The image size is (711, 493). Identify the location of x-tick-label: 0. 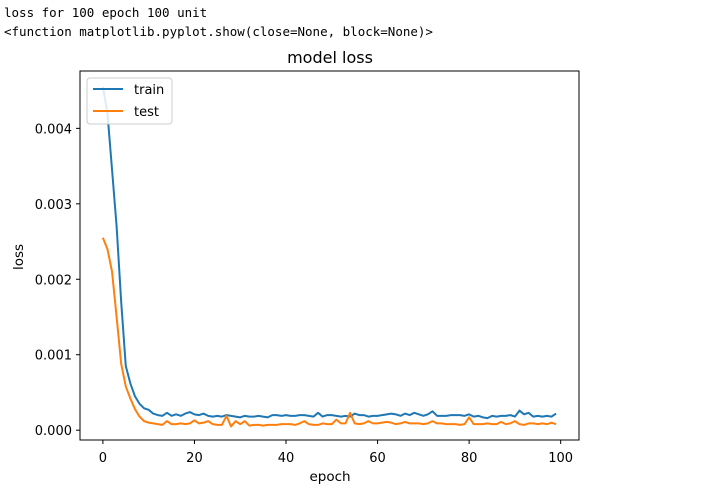
(103, 458).